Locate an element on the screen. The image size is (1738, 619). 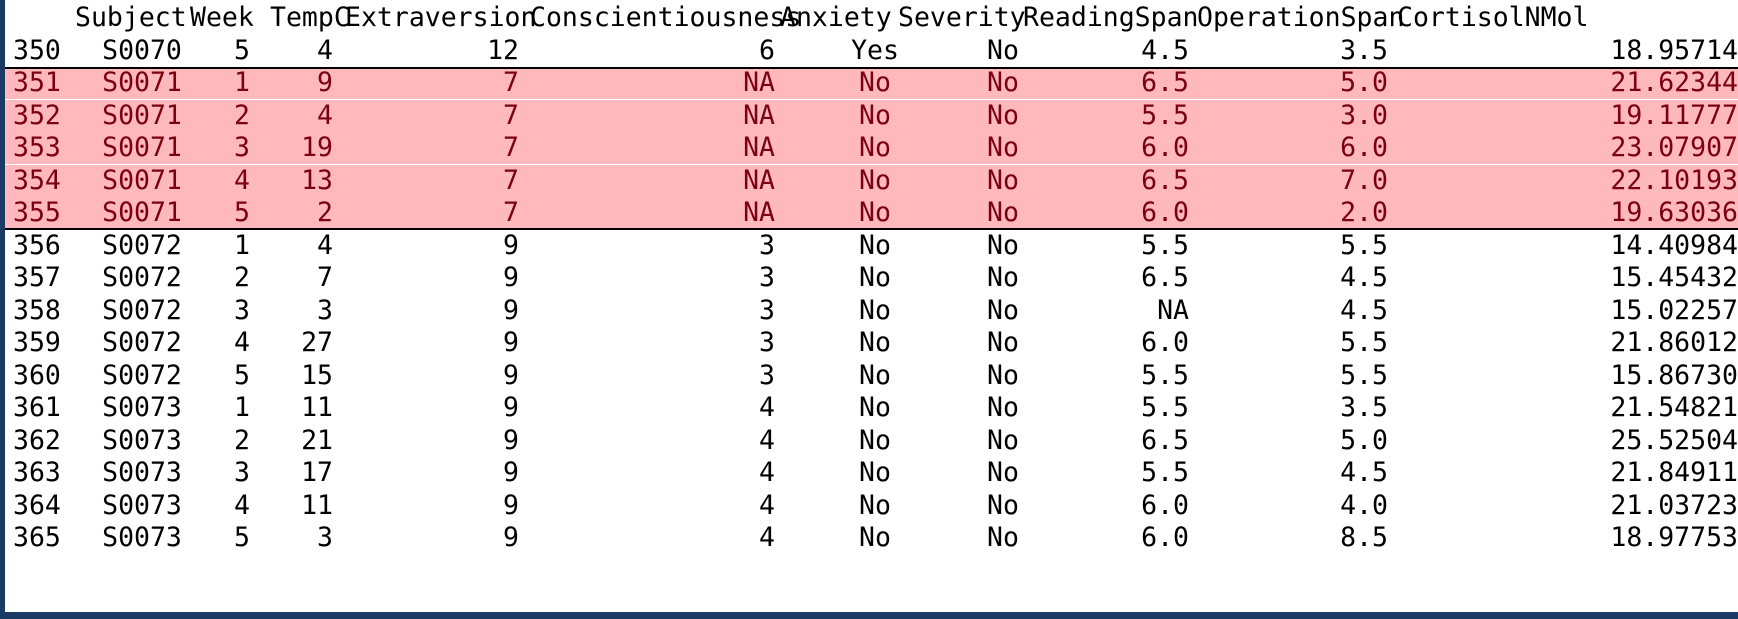
cortisol-cell: 21.54821 is located at coordinates (1674, 407).